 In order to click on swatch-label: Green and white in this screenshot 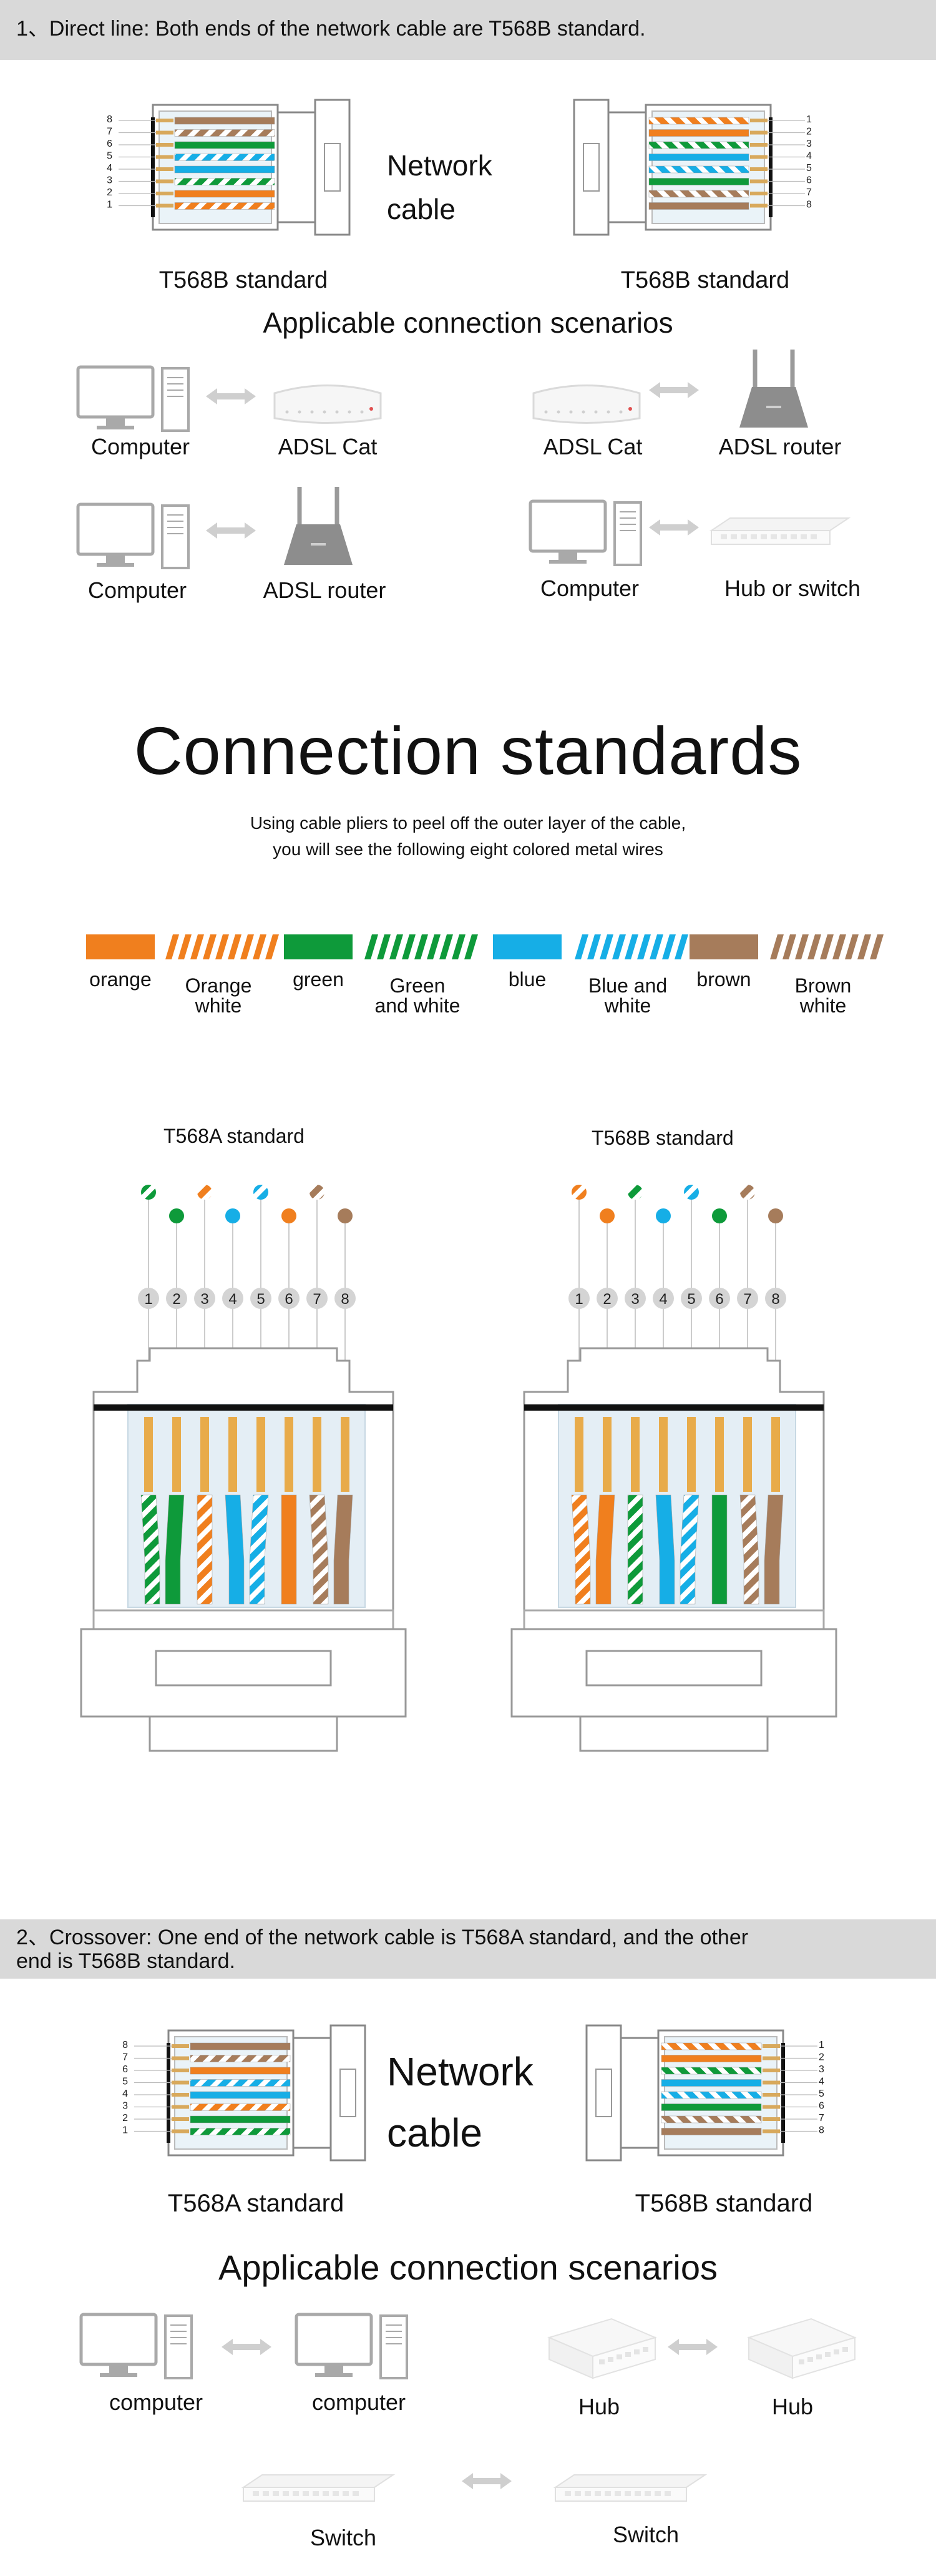, I will do `click(417, 995)`.